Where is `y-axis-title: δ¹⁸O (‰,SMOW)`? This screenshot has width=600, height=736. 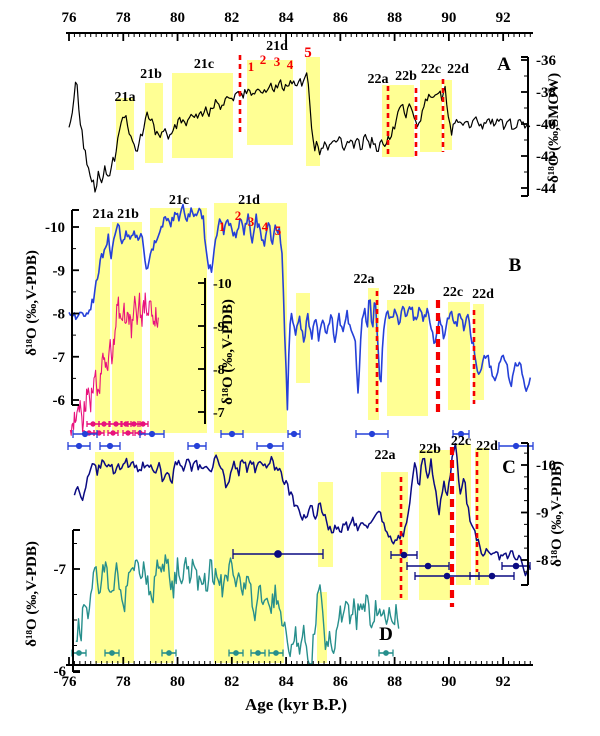
y-axis-title: δ¹⁸O (‰,SMOW) is located at coordinates (554, 128).